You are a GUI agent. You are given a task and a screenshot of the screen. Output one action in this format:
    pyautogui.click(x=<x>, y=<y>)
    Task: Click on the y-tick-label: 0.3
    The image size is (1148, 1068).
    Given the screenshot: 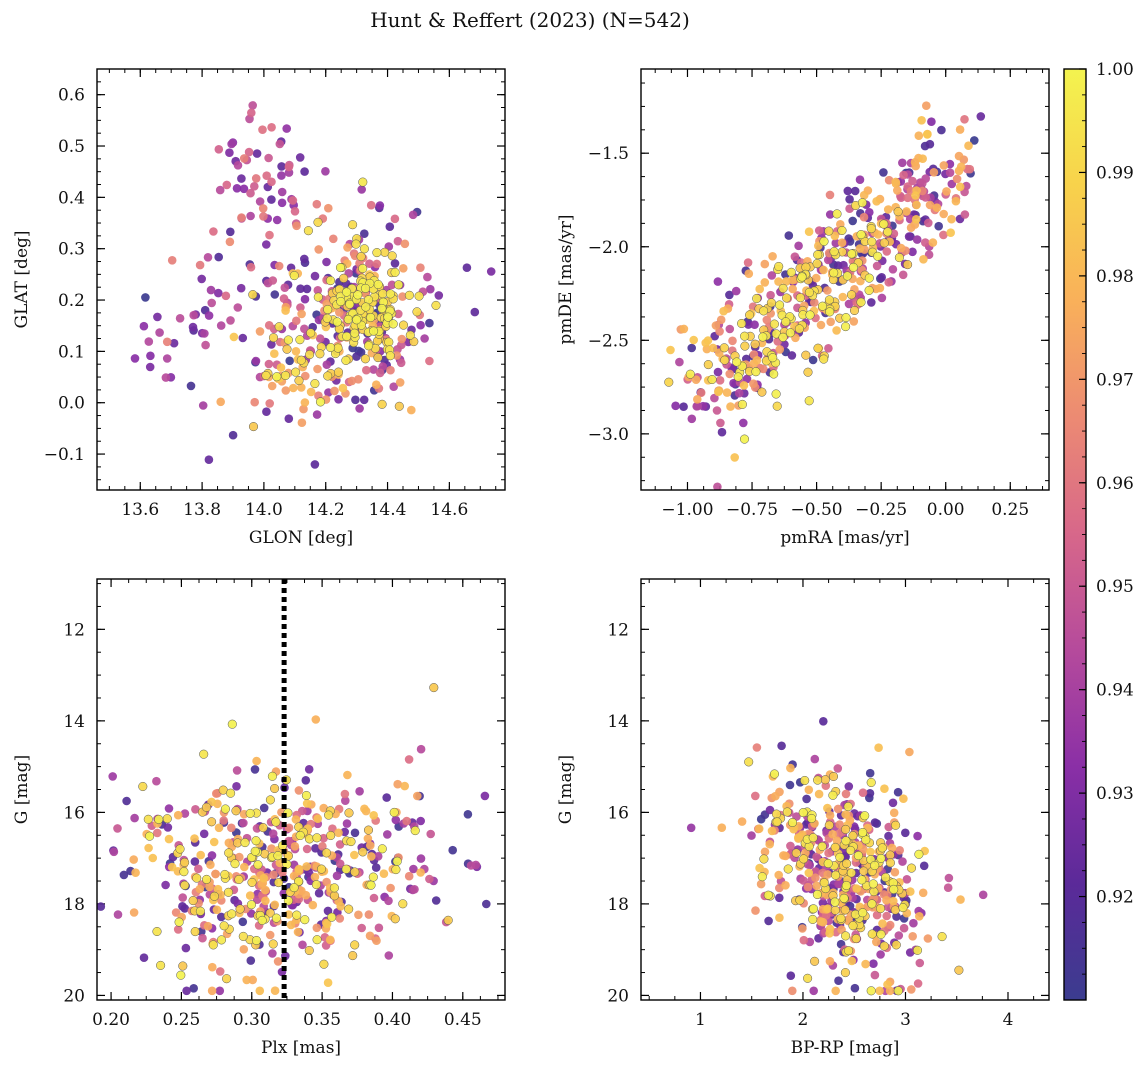 What is the action you would take?
    pyautogui.click(x=71, y=250)
    